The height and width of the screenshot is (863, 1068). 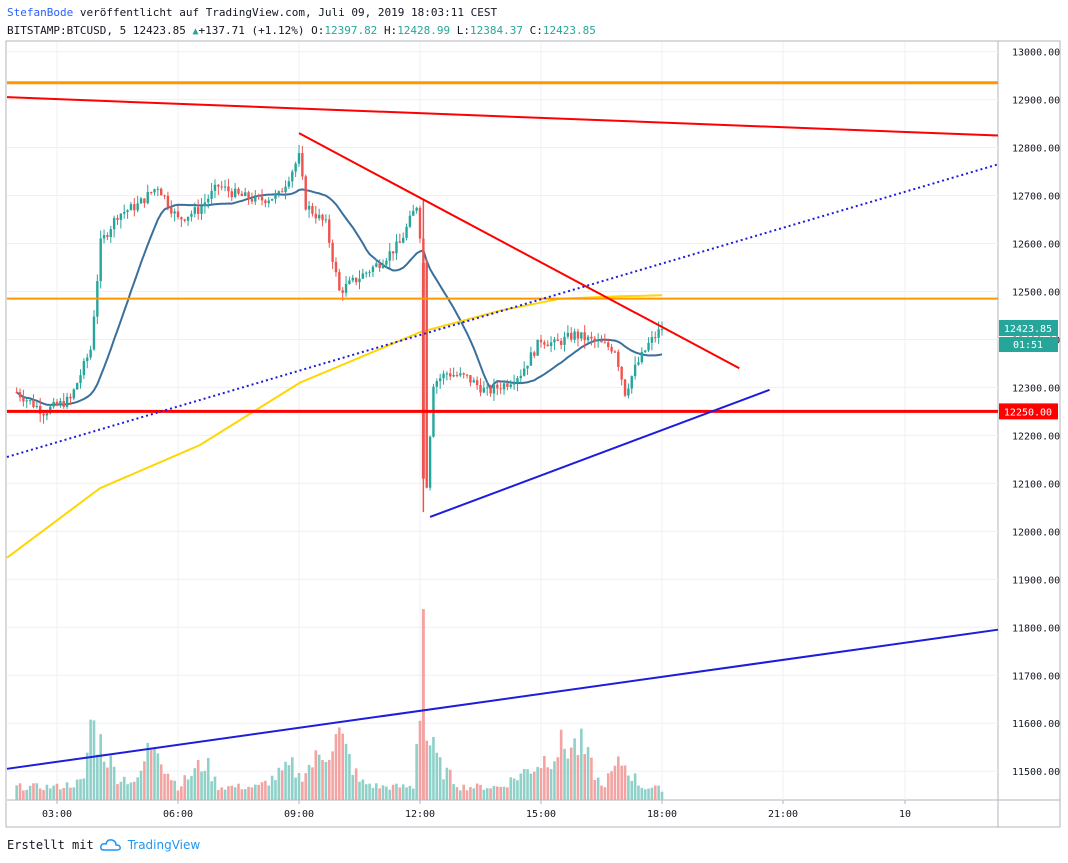 I want to click on x-tick-label: 15:00, so click(x=541, y=814).